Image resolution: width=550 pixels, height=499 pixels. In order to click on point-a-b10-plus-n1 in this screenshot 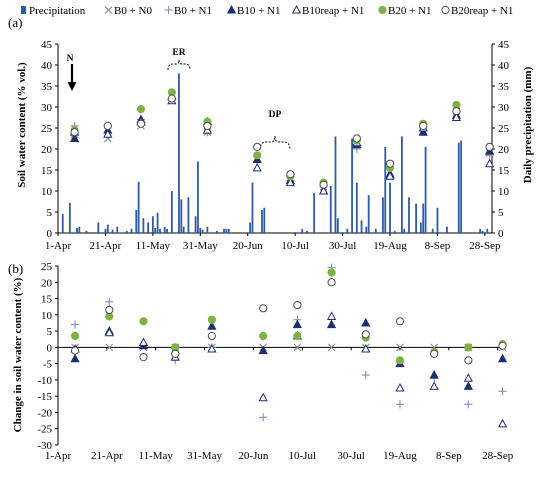, I will do `click(423, 131)`.